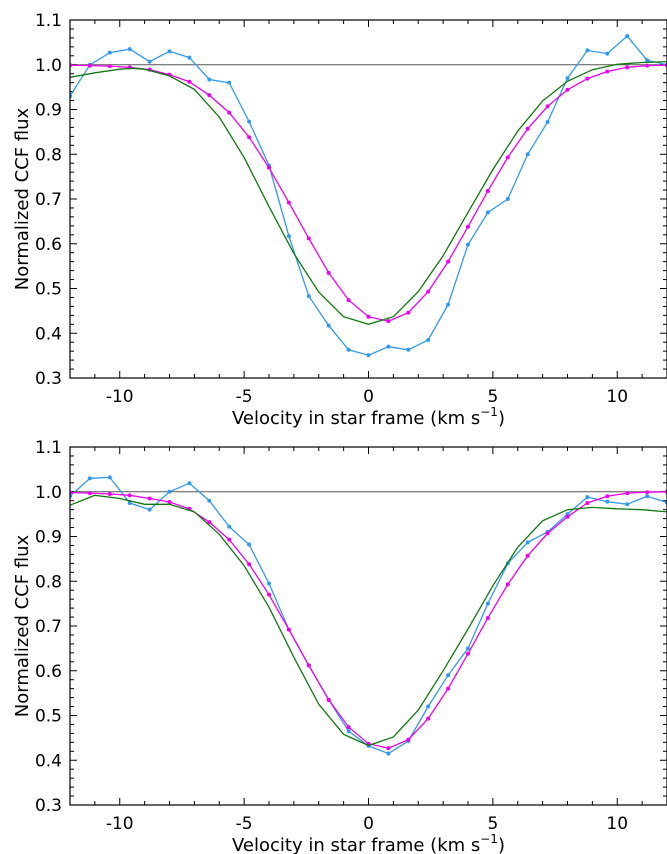 The image size is (667, 854). Describe the element at coordinates (368, 843) in the screenshot. I see `x-axis-label-bottom: Velocity in star frame (km s−1)` at that location.